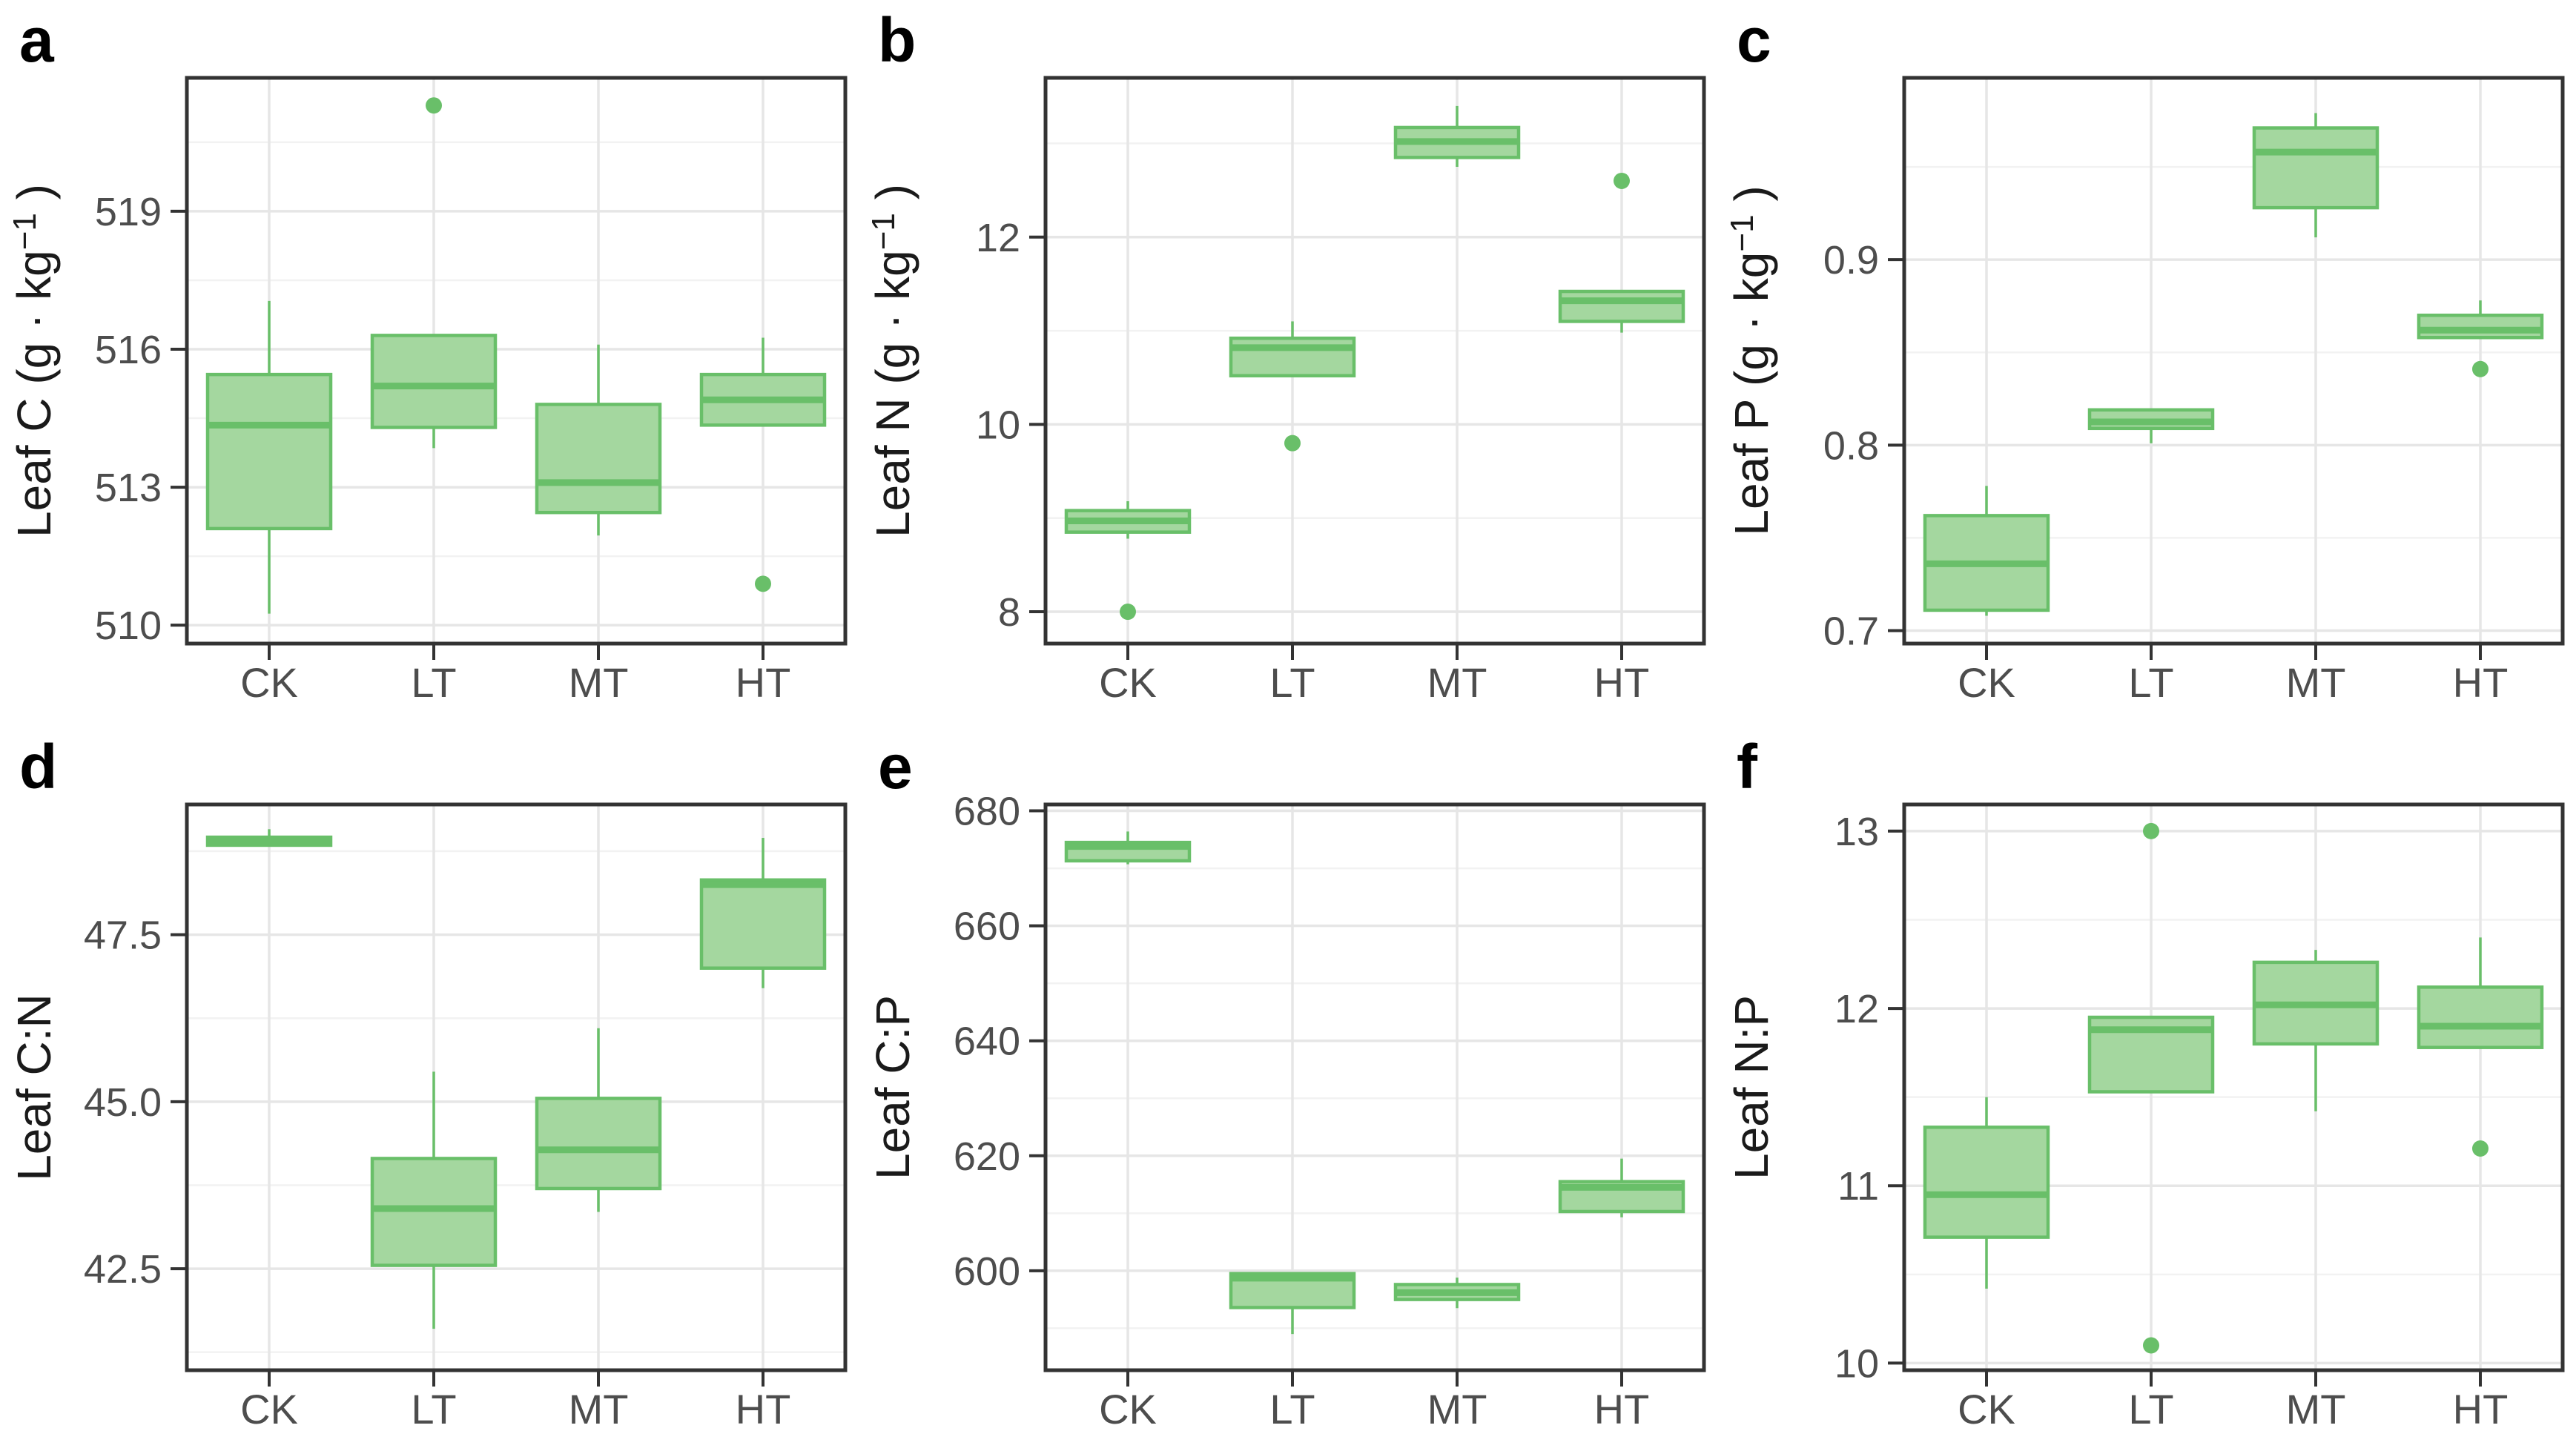  Describe the element at coordinates (987, 1271) in the screenshot. I see `y-tick-label: 600` at that location.